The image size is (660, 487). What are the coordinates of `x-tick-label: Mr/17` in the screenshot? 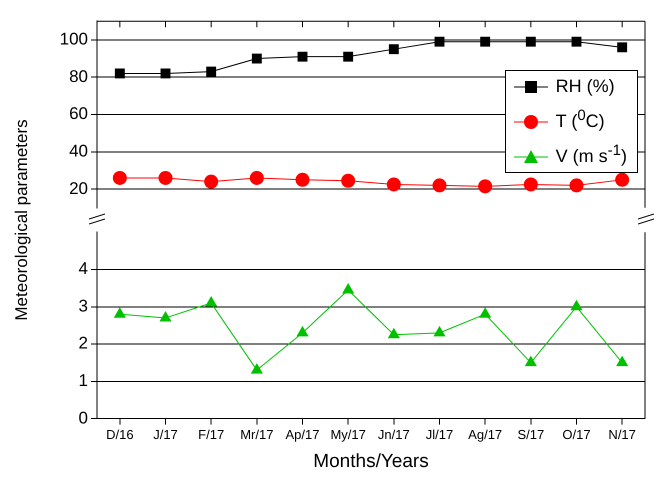 It's located at (257, 434).